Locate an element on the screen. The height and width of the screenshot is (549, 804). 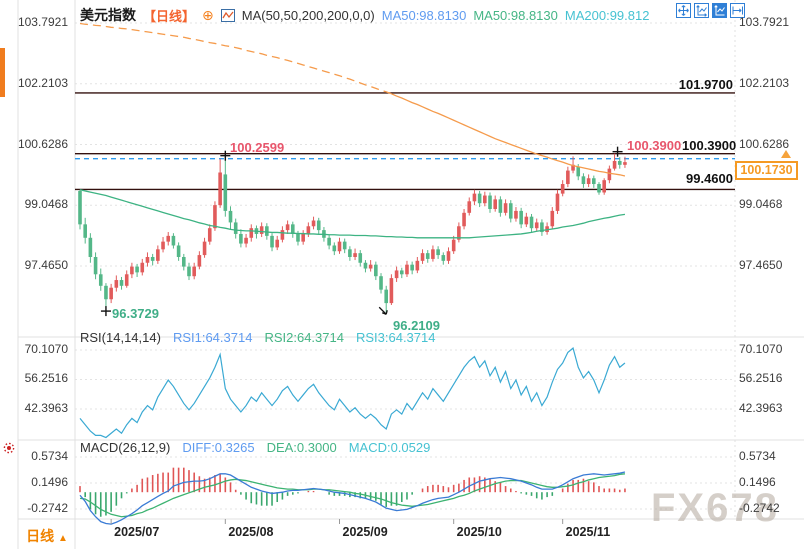
x-axis-month-label: 2025/11 is located at coordinates (588, 532).